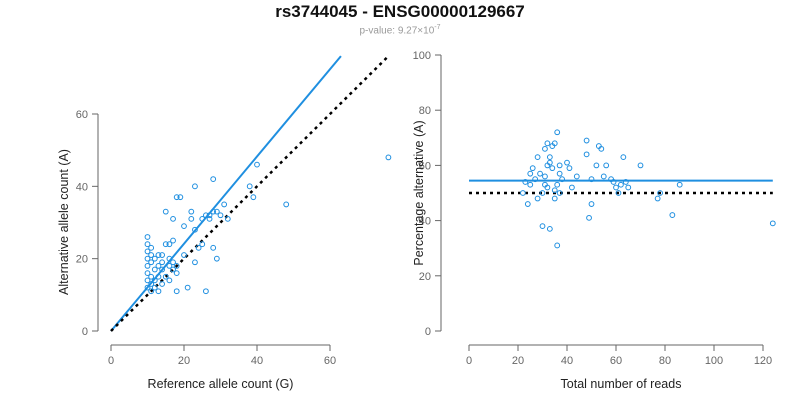  I want to click on x-tick-label: 60, so click(330, 361).